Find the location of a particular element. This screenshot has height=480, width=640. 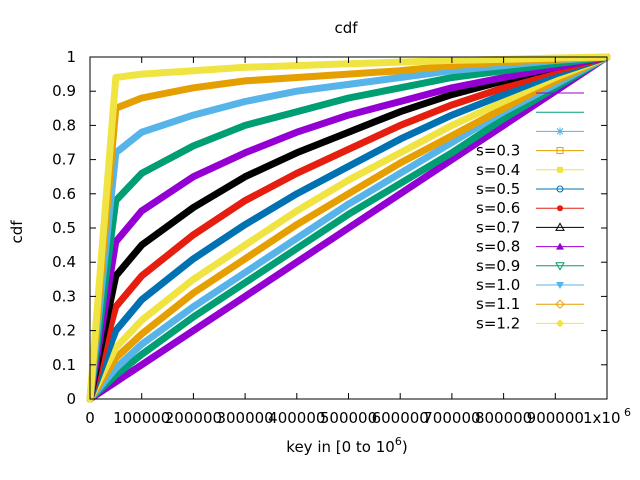

legend-item is located at coordinates (560, 131).